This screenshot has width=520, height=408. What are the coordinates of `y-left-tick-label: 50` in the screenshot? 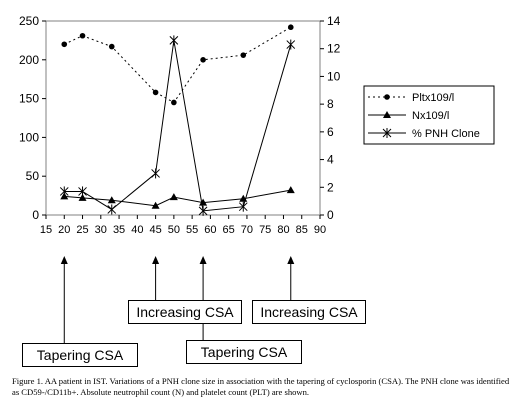 It's located at (33, 176).